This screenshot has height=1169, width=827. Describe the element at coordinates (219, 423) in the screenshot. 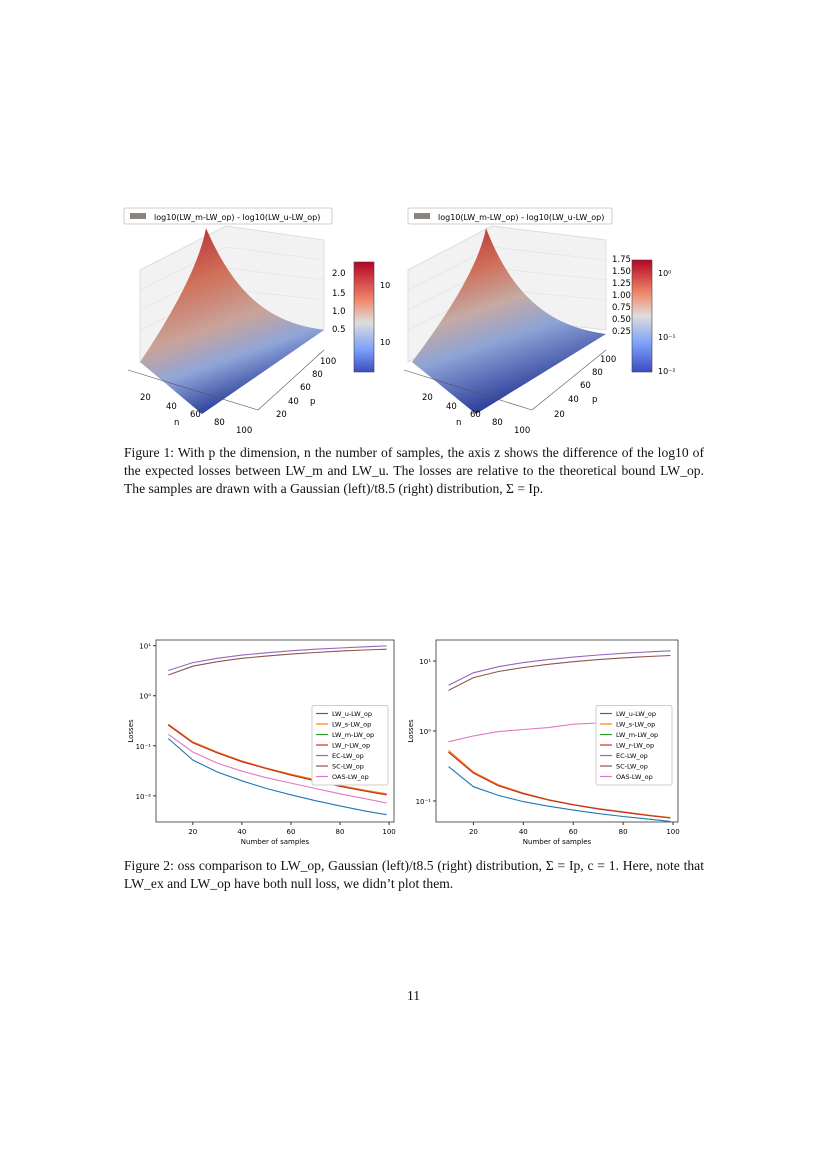

I see `n-tick: 80` at that location.